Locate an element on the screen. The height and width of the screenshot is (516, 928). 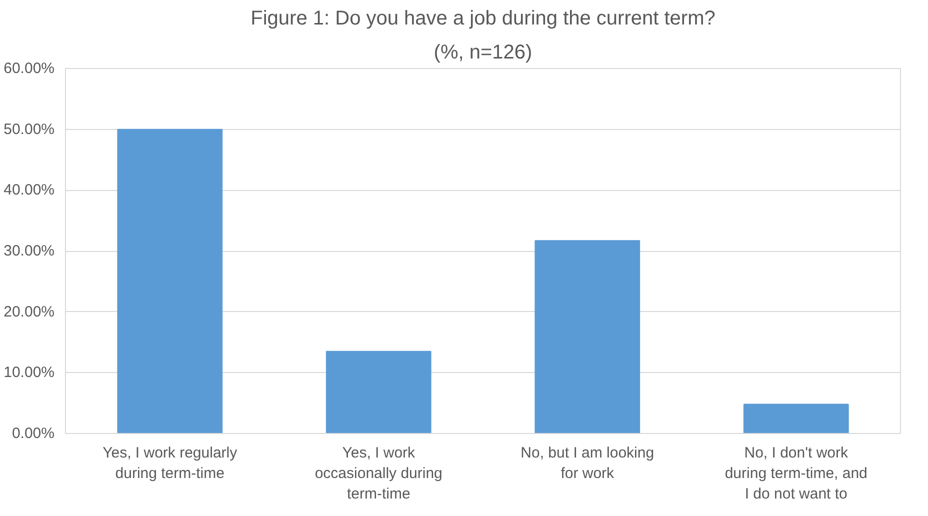
x-tick-label: Yes, I work regularly during term-time is located at coordinates (170, 463).